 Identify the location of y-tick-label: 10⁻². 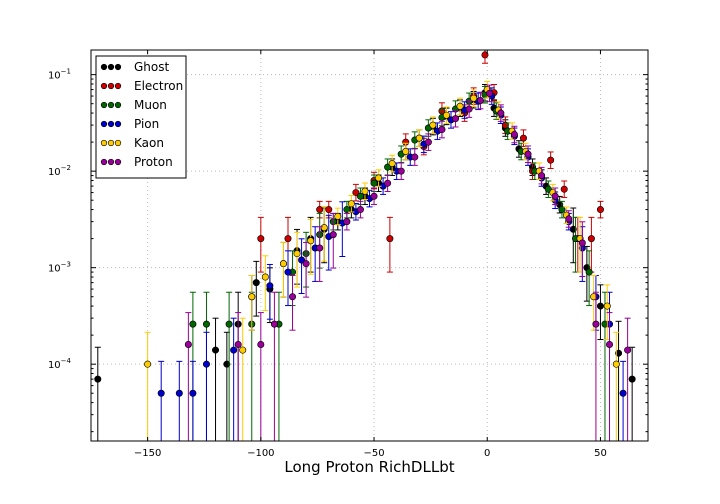
(59, 171).